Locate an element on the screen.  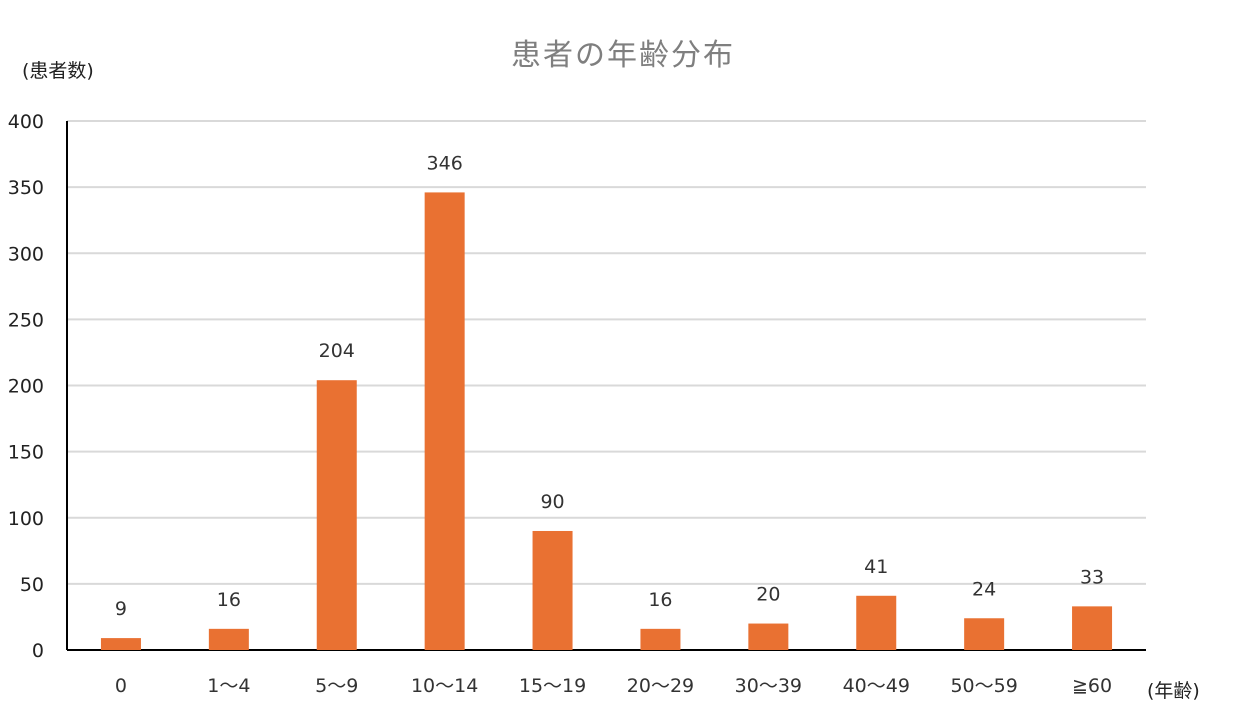
x-tick-label: ≧60 is located at coordinates (1092, 686).